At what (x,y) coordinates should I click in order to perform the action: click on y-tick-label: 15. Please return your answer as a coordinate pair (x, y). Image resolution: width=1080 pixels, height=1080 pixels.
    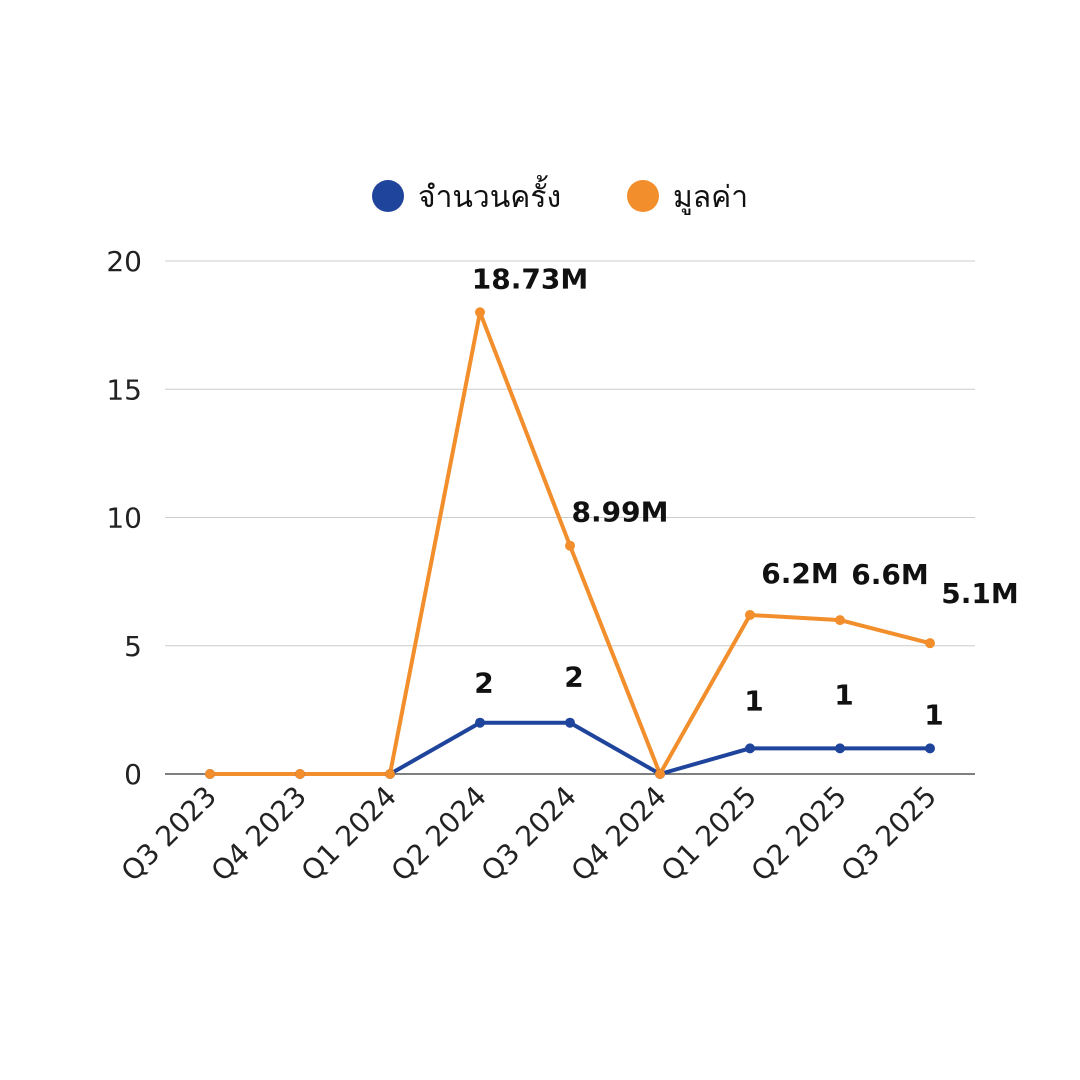
    Looking at the image, I should click on (124, 389).